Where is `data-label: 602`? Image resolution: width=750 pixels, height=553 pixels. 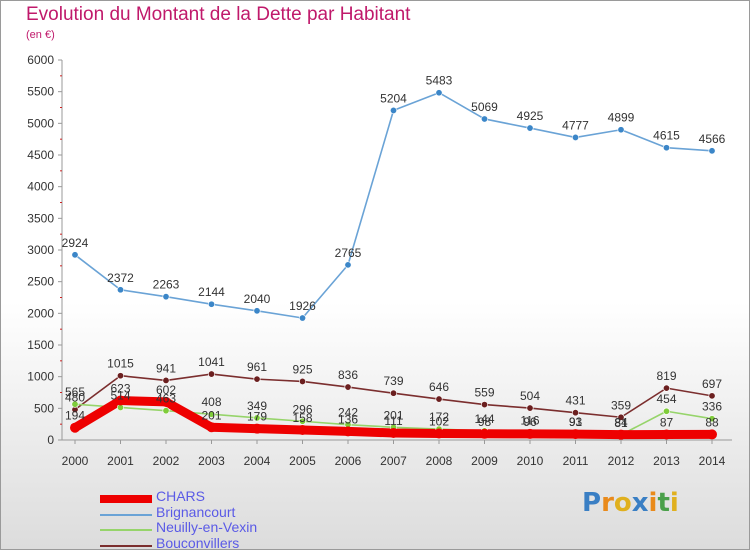
data-label: 602 is located at coordinates (166, 390).